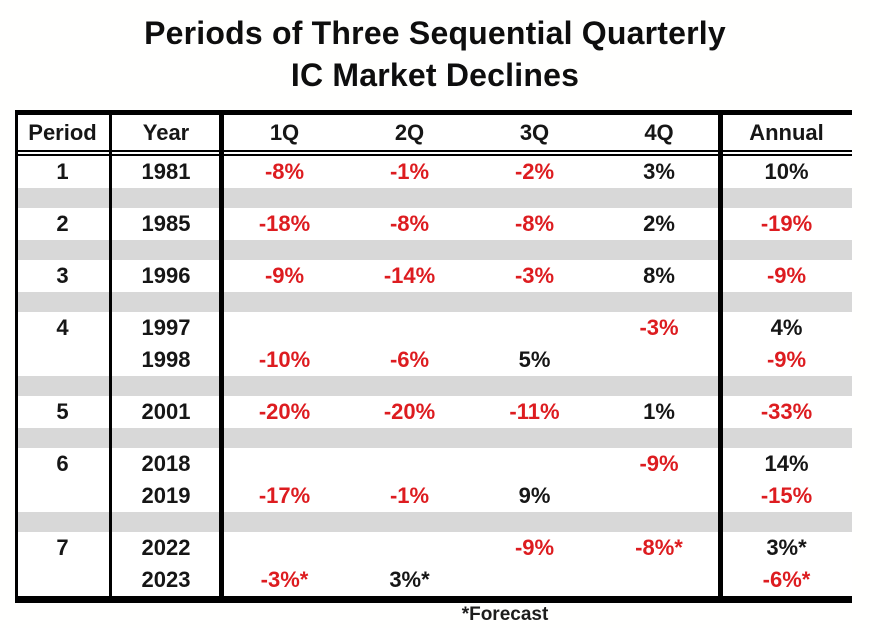 This screenshot has height=628, width=870. What do you see at coordinates (659, 275) in the screenshot?
I see `table-cell: 8%` at bounding box center [659, 275].